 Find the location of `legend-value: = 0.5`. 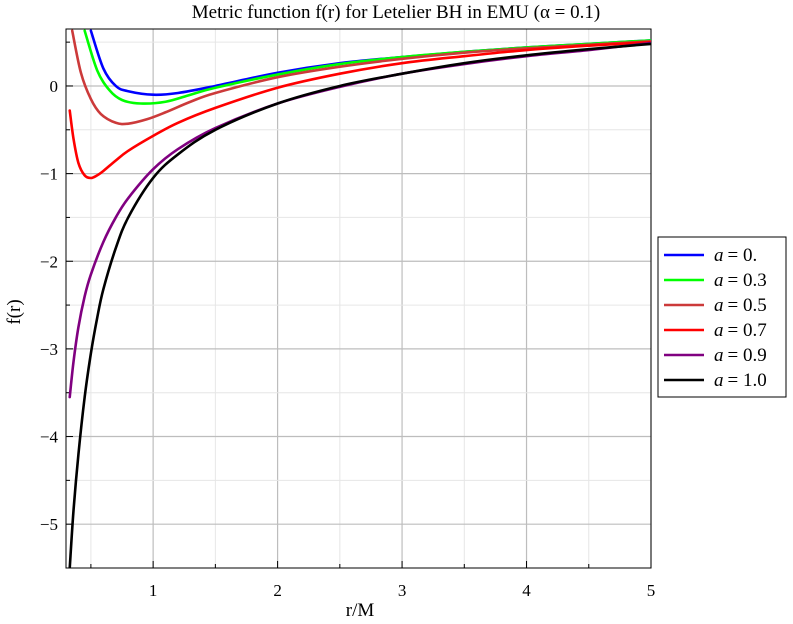

legend-value: = 0.5 is located at coordinates (747, 305).